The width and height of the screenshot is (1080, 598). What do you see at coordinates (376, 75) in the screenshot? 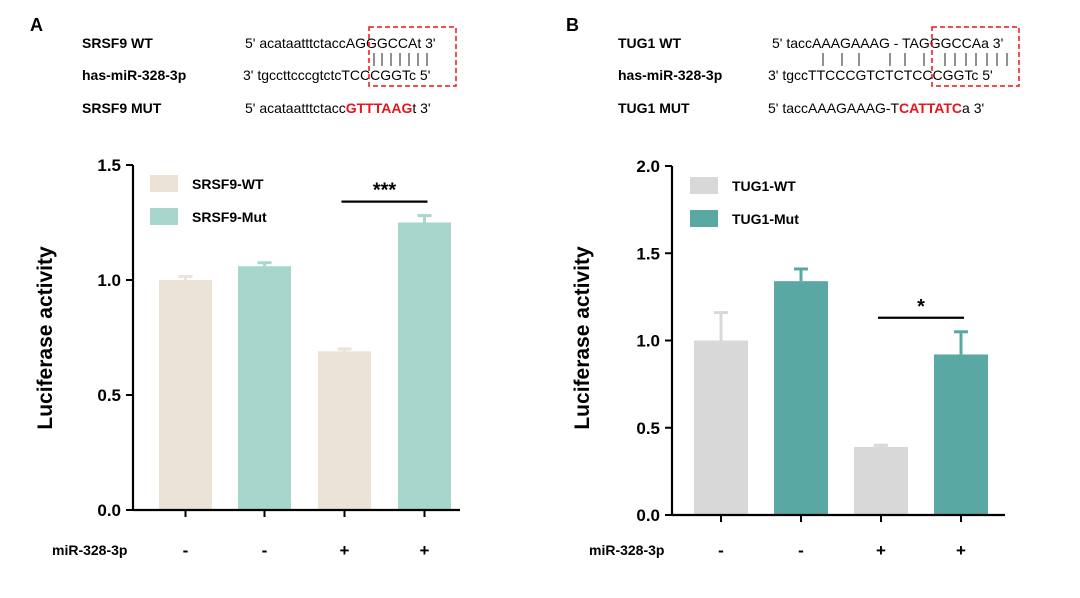
I see `panel-a-mirna-core: TCCCGGT` at bounding box center [376, 75].